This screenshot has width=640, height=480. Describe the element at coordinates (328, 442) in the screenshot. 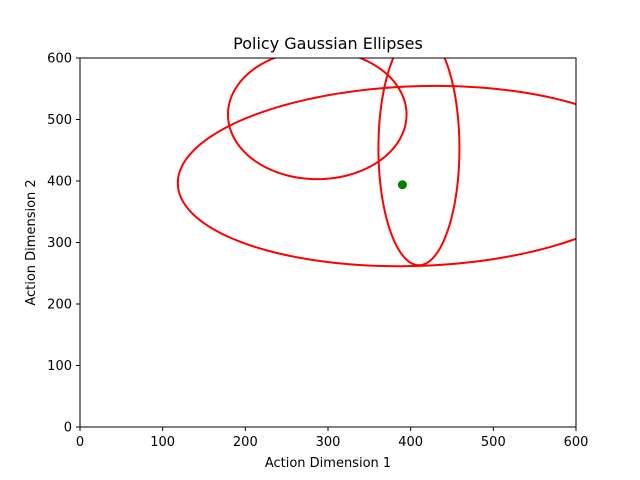

I see `x-tick-label: 300` at that location.